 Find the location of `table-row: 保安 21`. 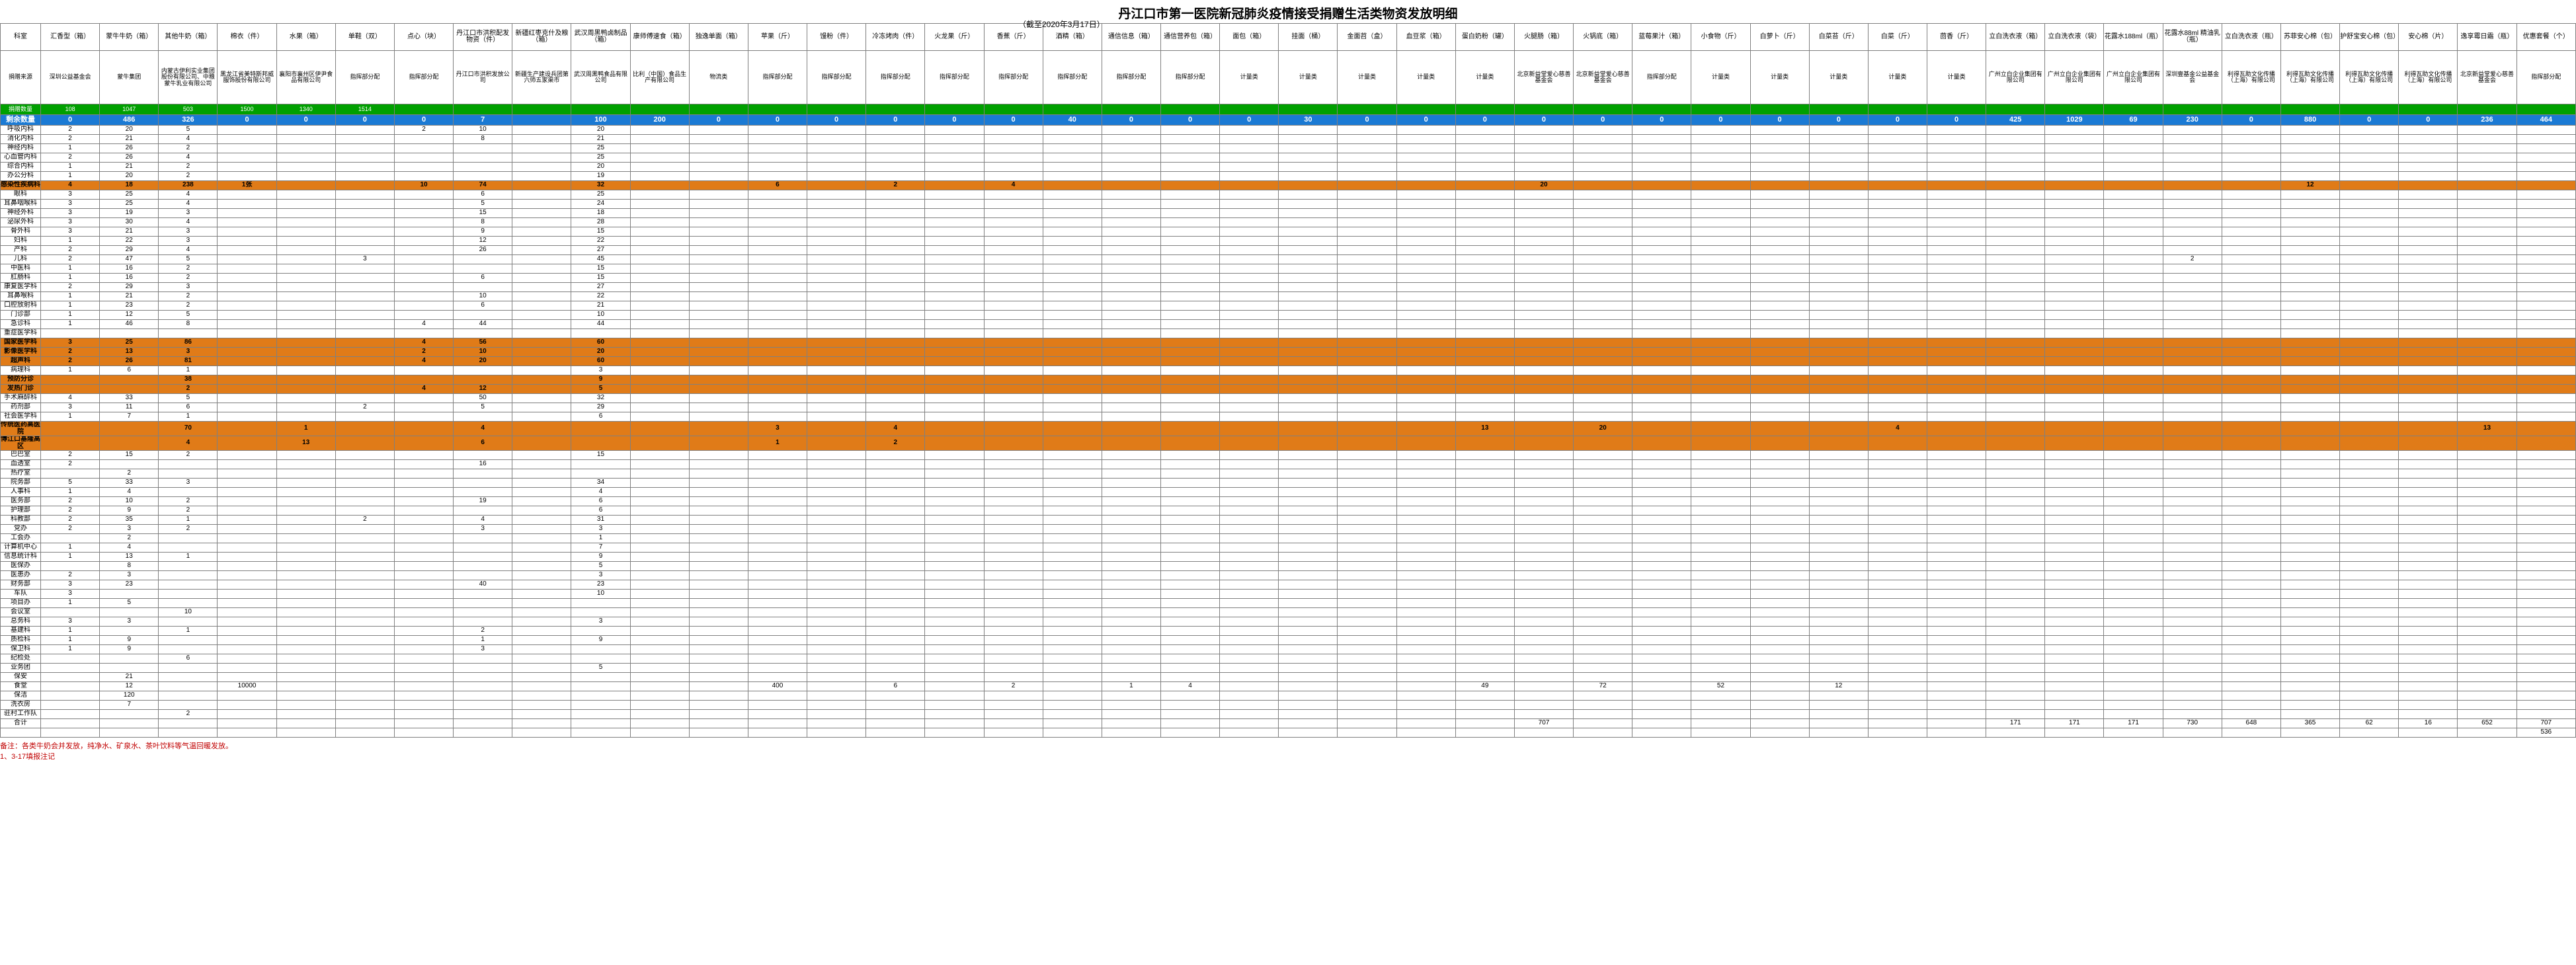

table-row: 保安 21 is located at coordinates (1288, 677).